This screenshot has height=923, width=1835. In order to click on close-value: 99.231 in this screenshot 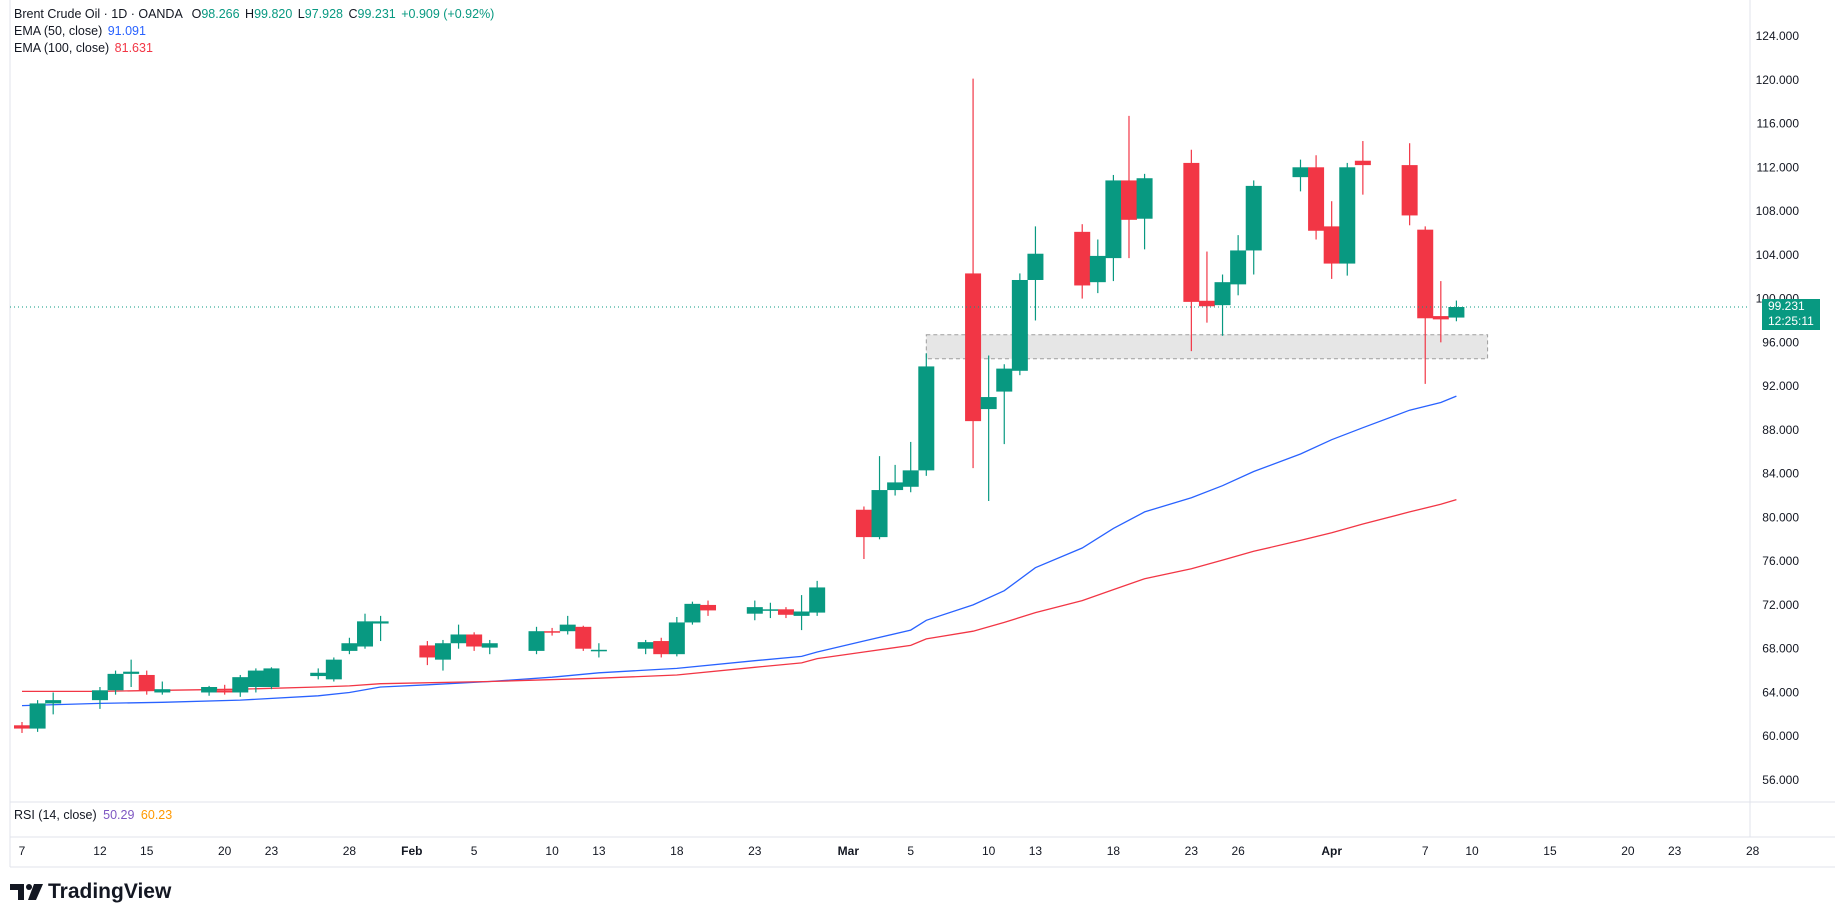, I will do `click(376, 14)`.